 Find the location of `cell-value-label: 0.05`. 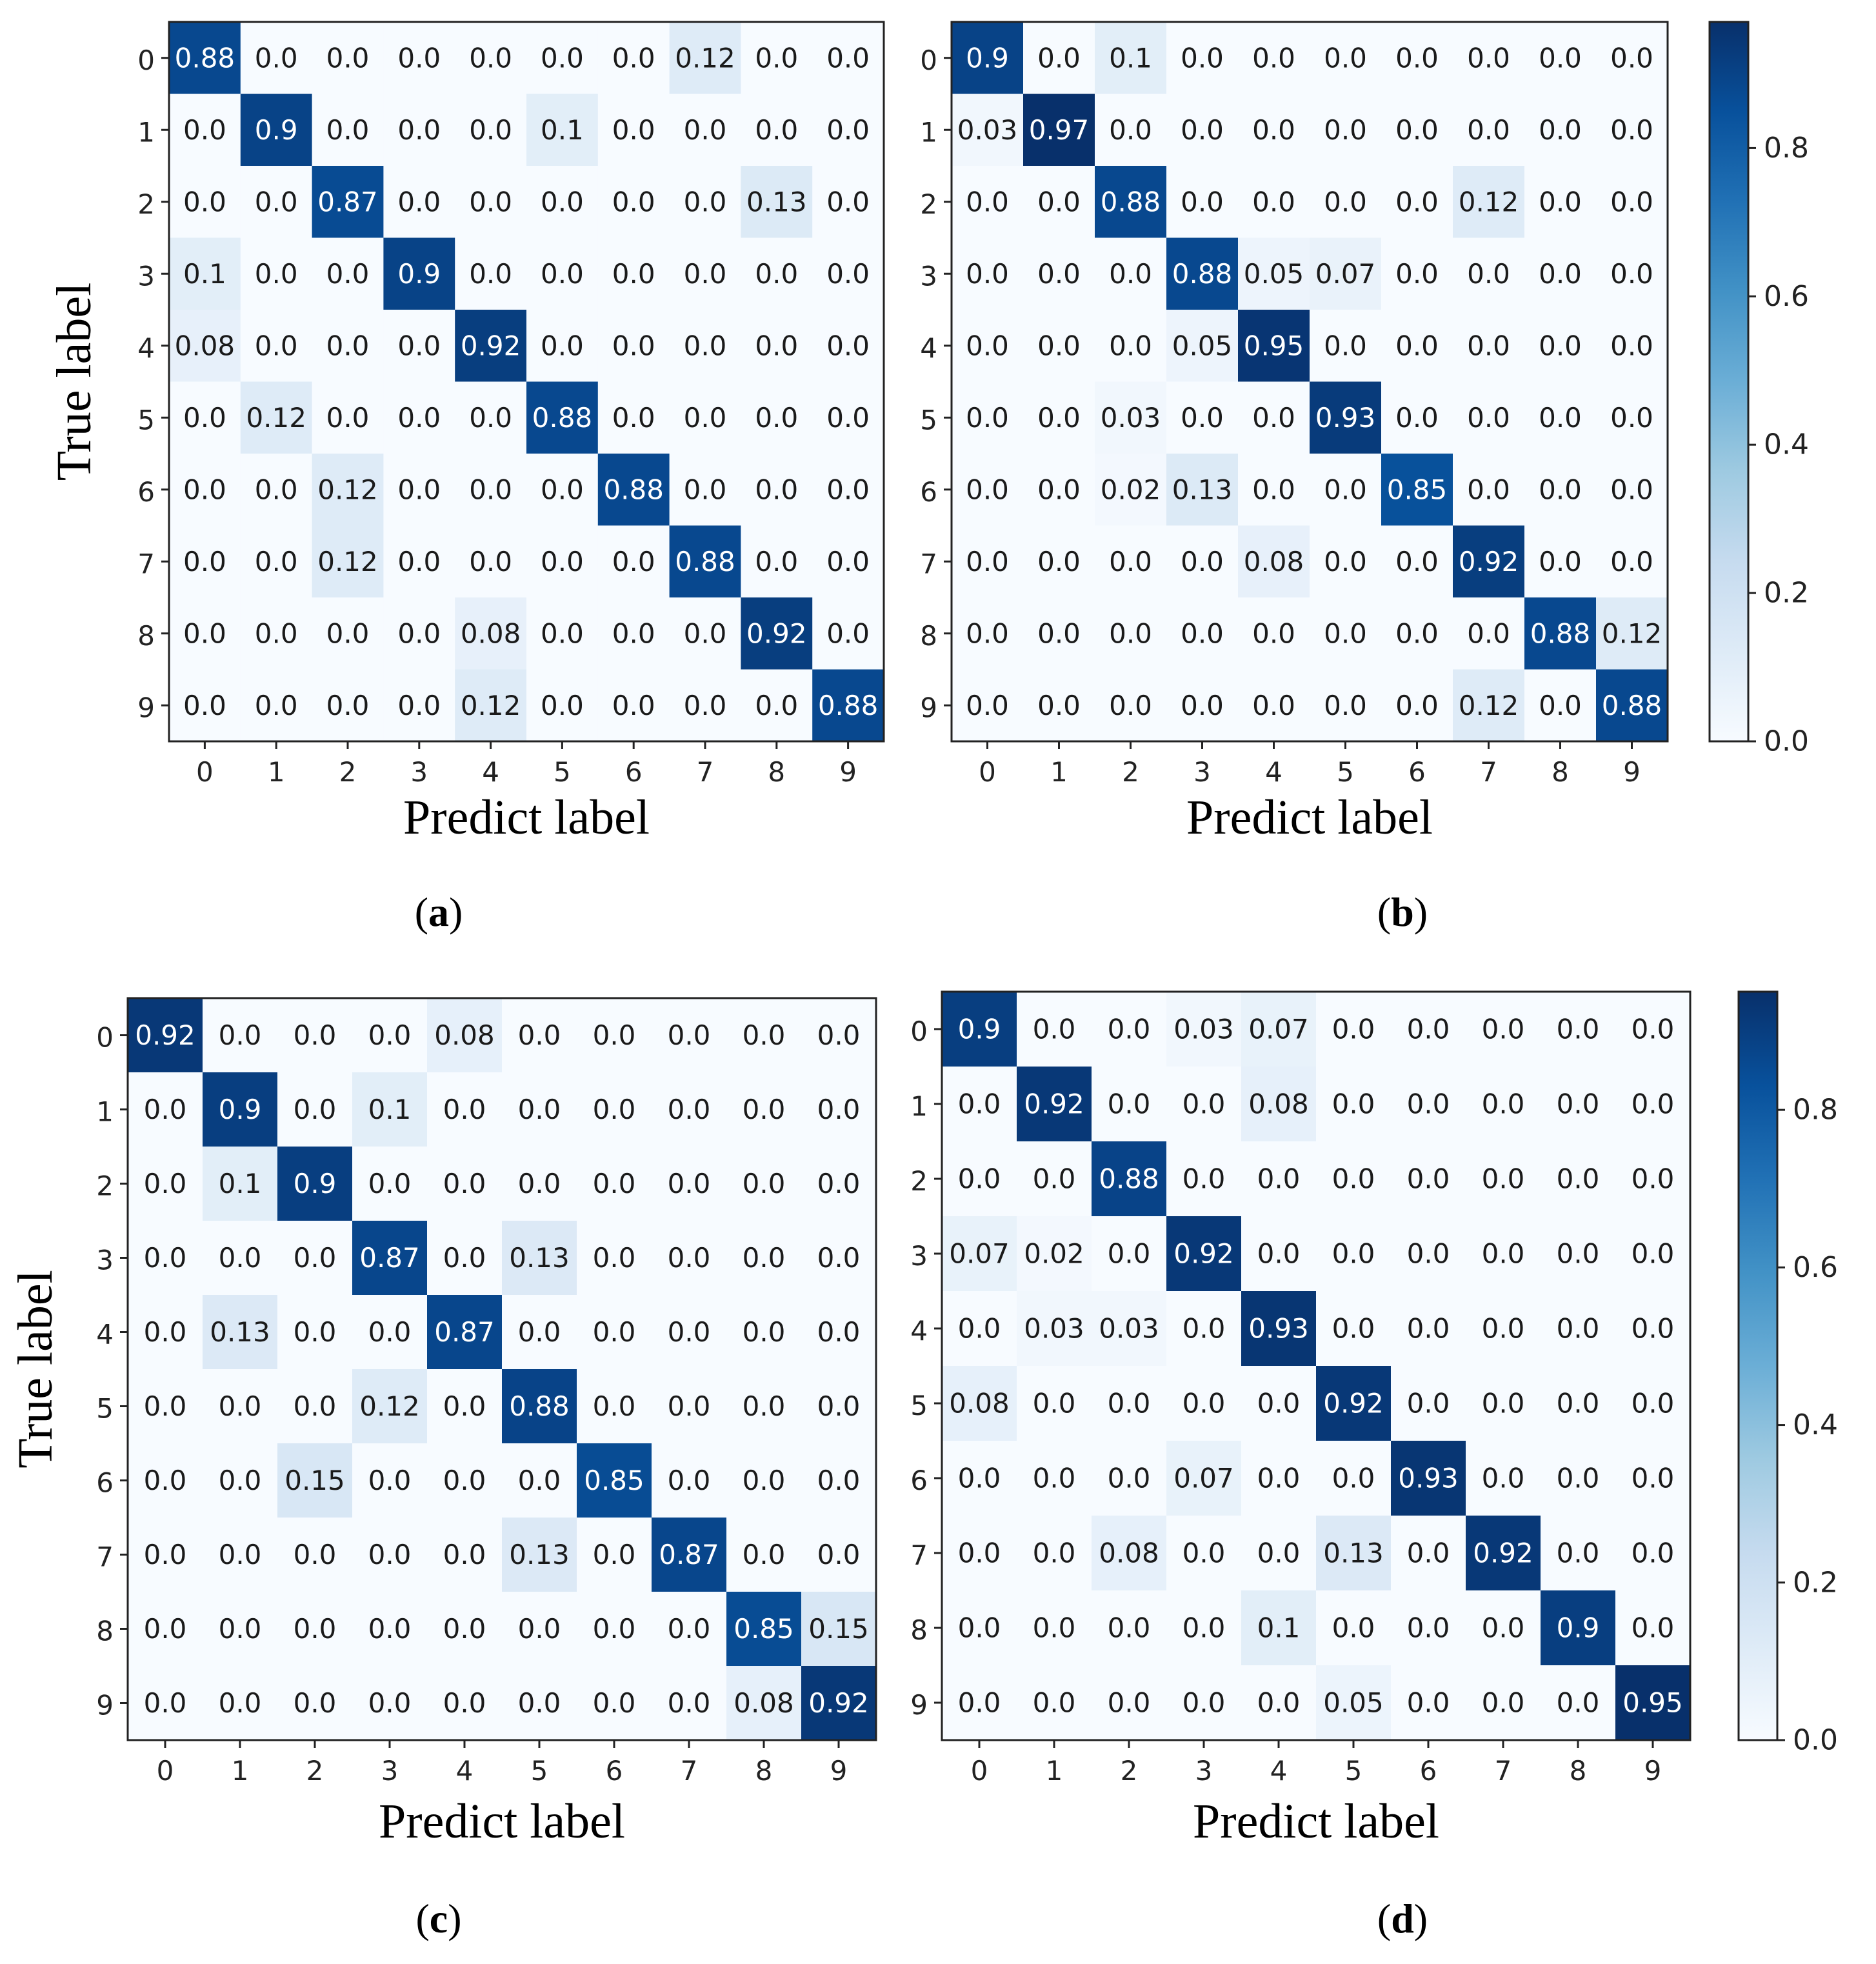

cell-value-label: 0.05 is located at coordinates (1274, 274).